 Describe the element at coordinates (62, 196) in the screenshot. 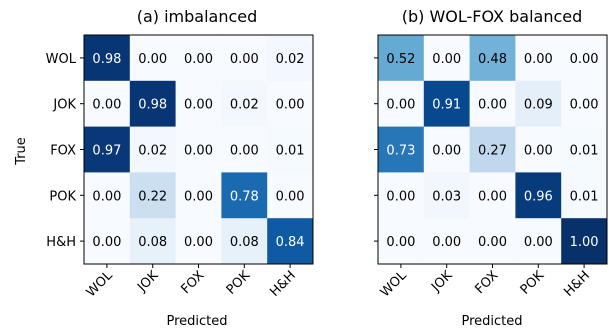

I see `y-tick-label: POK` at that location.